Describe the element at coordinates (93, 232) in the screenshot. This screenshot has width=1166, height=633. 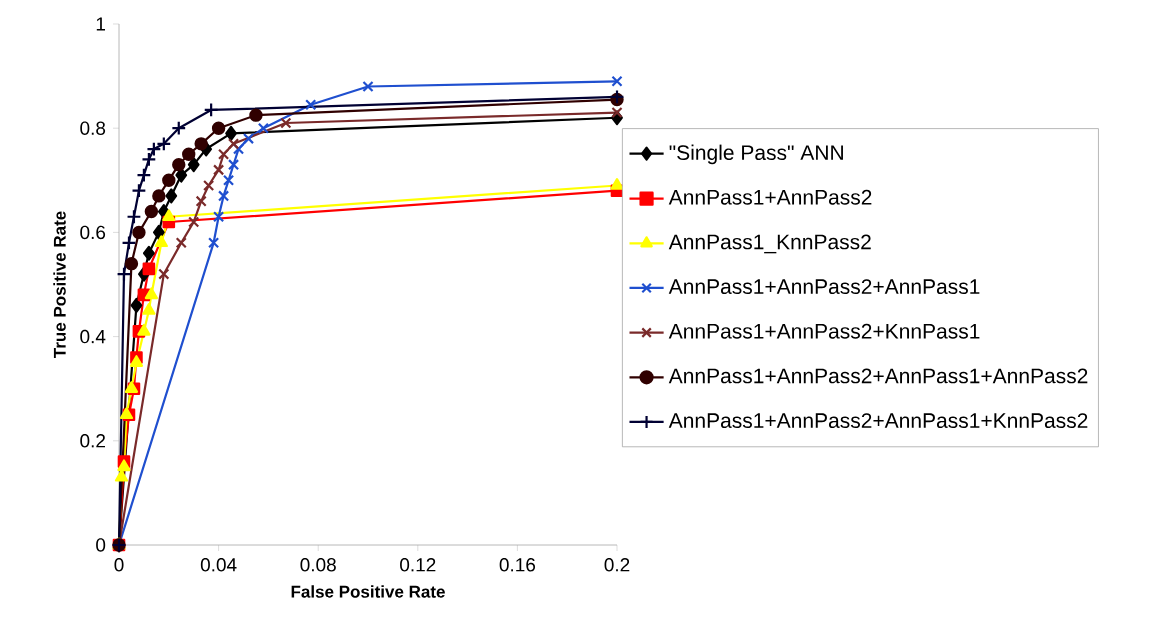
I see `y-tick-label: 0.6` at that location.